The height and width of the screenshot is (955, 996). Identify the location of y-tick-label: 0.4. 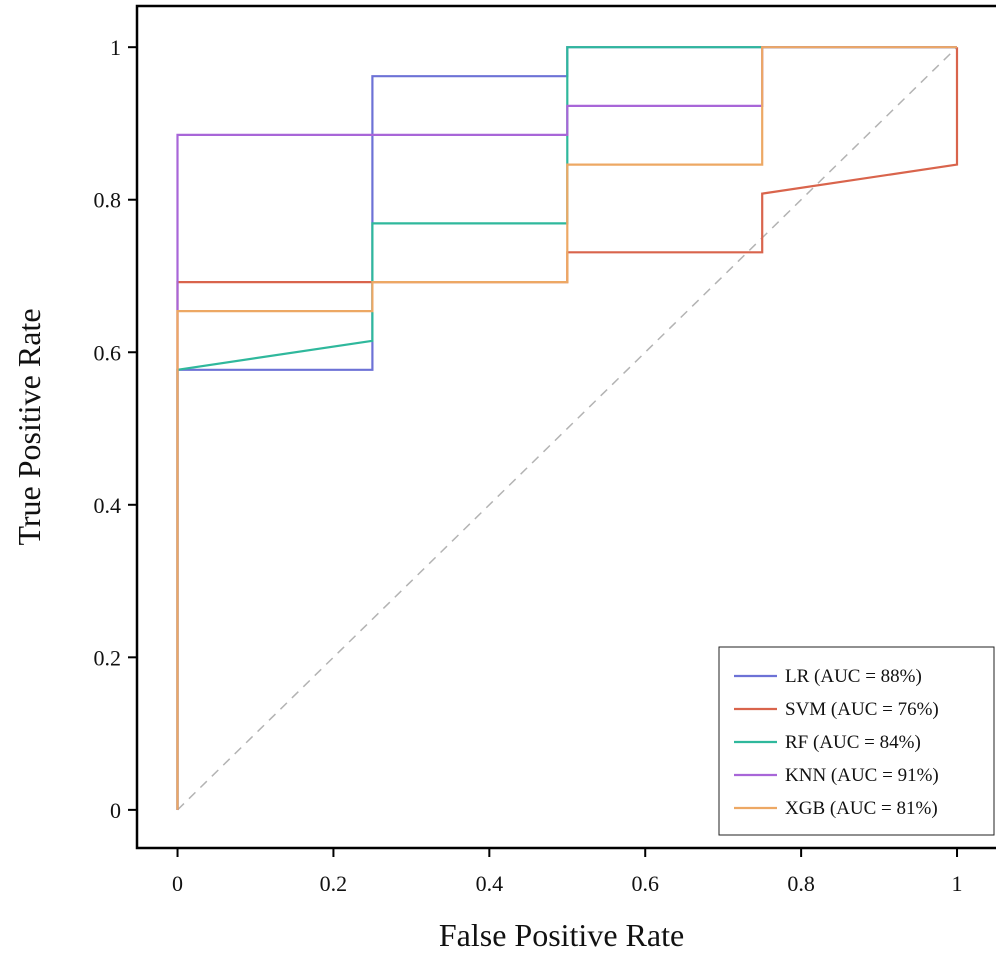
(108, 505).